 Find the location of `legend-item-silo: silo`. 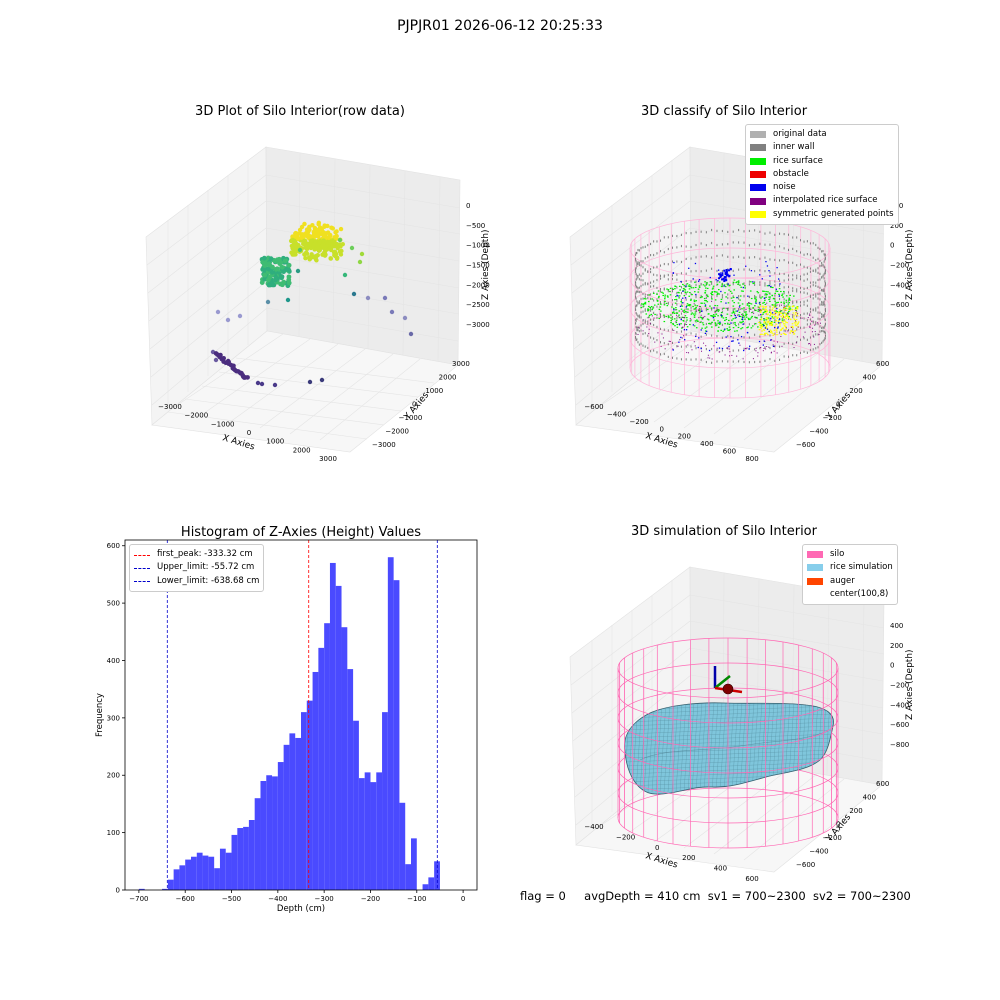

legend-item-silo: silo is located at coordinates (850, 554).